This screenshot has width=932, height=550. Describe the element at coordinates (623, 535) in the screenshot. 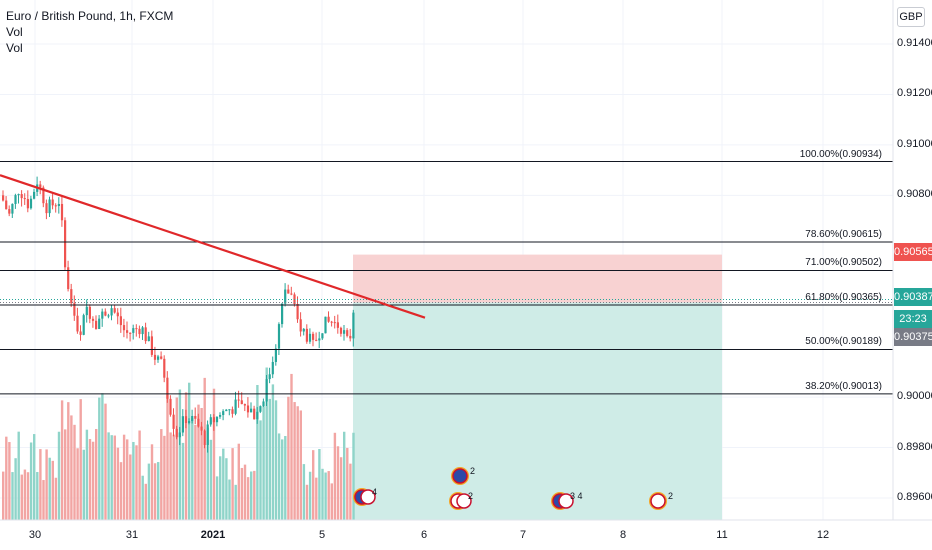

I see `time-axis-label: 8` at that location.